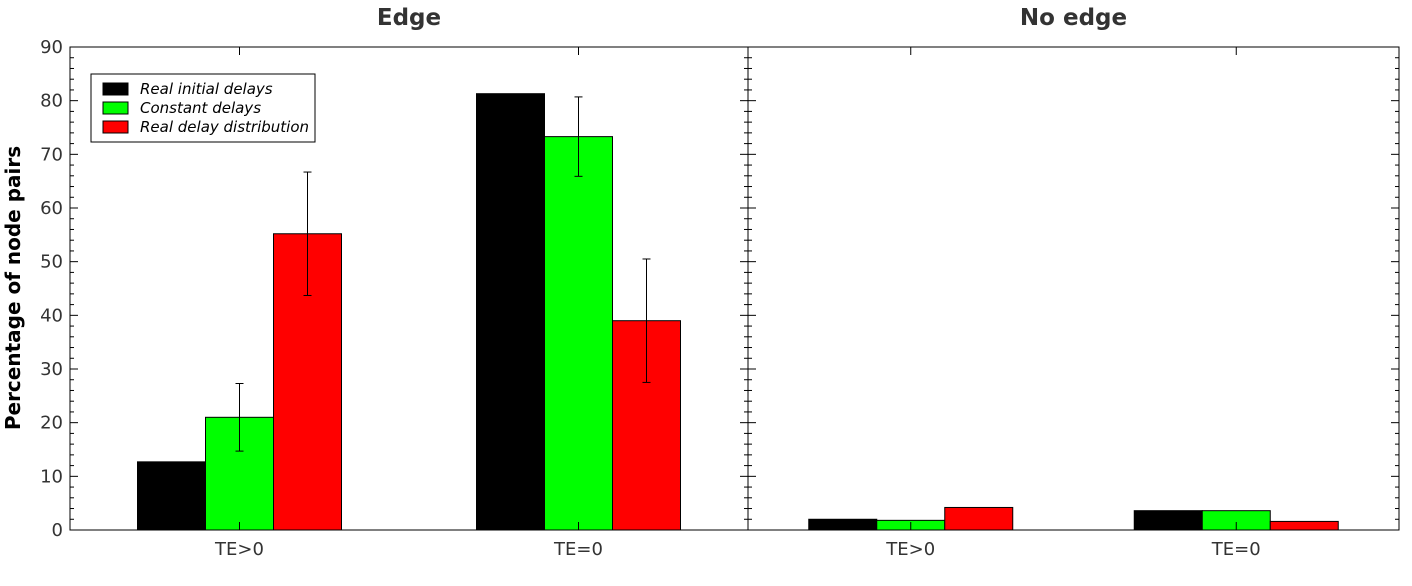 The height and width of the screenshot is (586, 1412). I want to click on y-tick-label: 60, so click(51, 208).